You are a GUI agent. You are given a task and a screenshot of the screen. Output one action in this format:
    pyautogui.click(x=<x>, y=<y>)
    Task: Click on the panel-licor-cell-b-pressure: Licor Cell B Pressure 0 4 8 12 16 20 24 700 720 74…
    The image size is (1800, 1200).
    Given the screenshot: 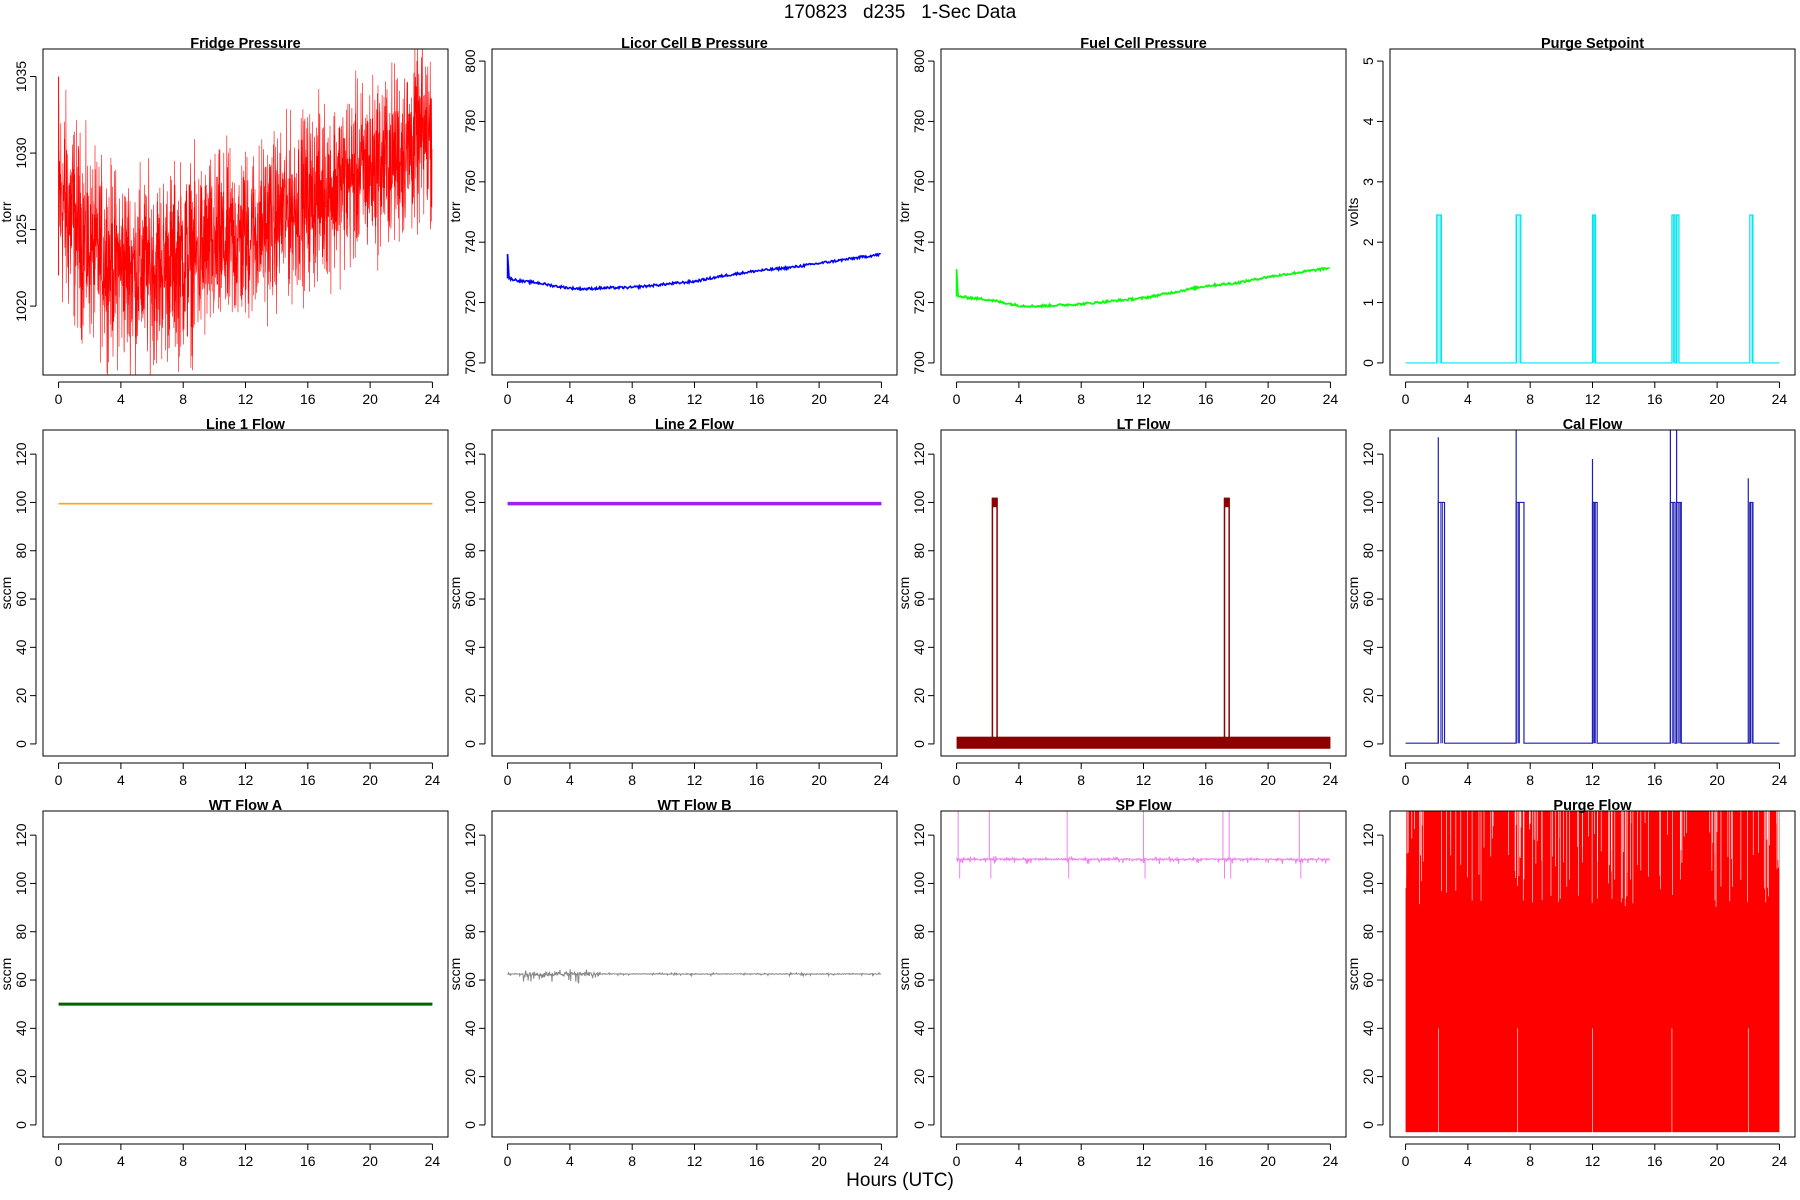 What is the action you would take?
    pyautogui.click(x=672, y=221)
    